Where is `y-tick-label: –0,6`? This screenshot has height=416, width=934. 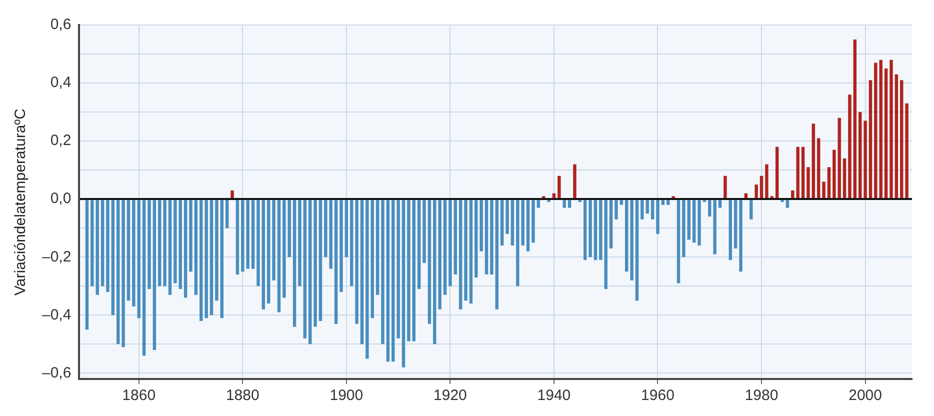
y-tick-label: –0,6 is located at coordinates (57, 373).